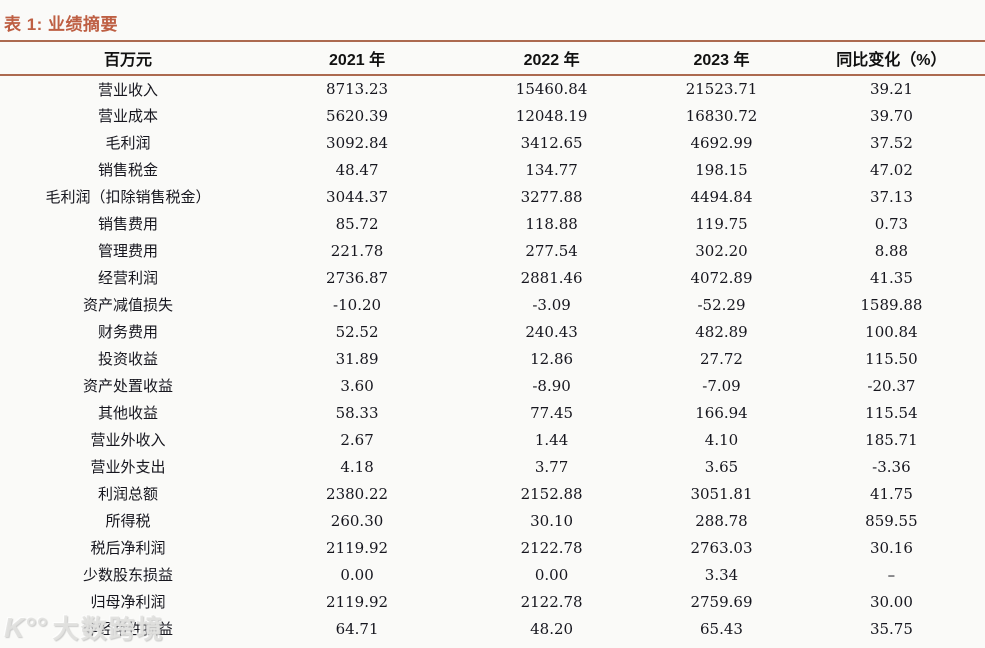  I want to click on value-2022: 2881.46, so click(551, 277).